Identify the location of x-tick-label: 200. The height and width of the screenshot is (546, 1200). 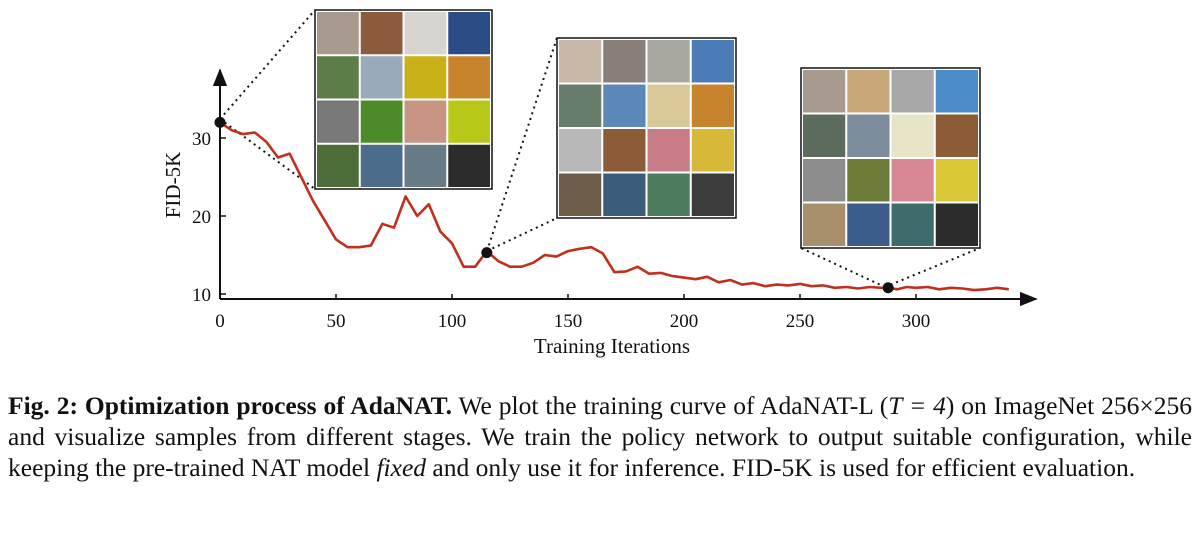
(684, 321).